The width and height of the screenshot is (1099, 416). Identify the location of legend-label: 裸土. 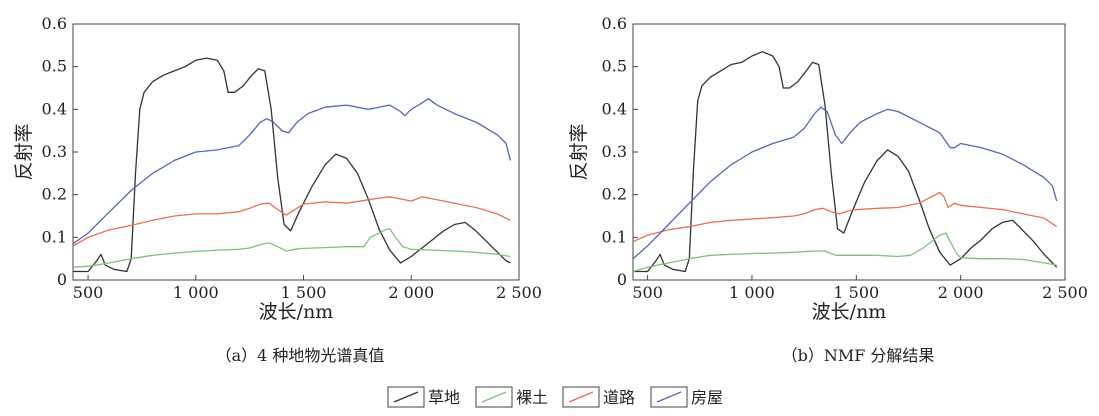
(532, 397).